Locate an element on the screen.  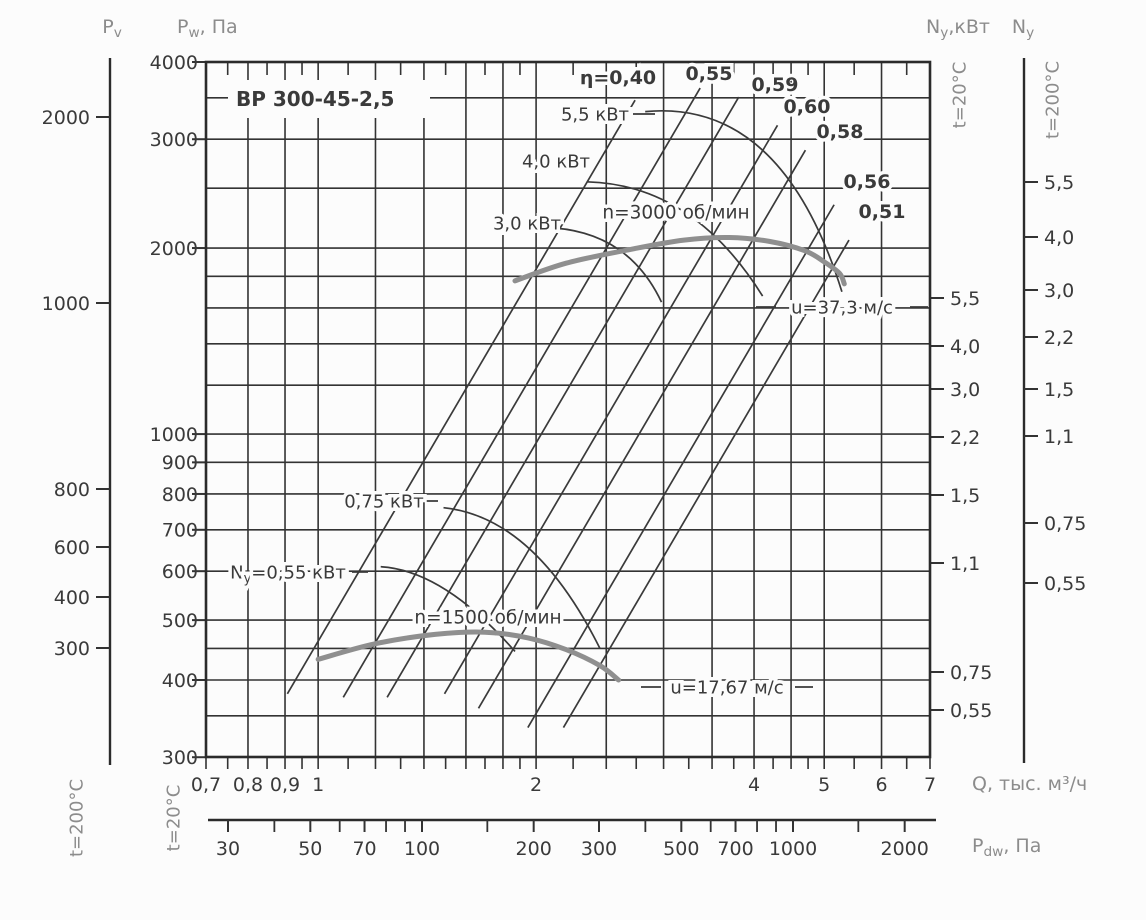
efficiency-label-058: 0,58 is located at coordinates (840, 132).